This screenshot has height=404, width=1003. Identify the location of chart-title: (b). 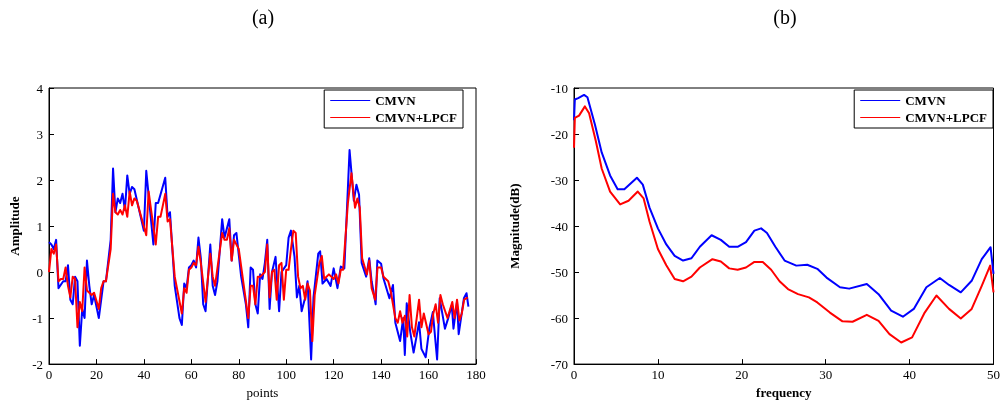
(785, 17).